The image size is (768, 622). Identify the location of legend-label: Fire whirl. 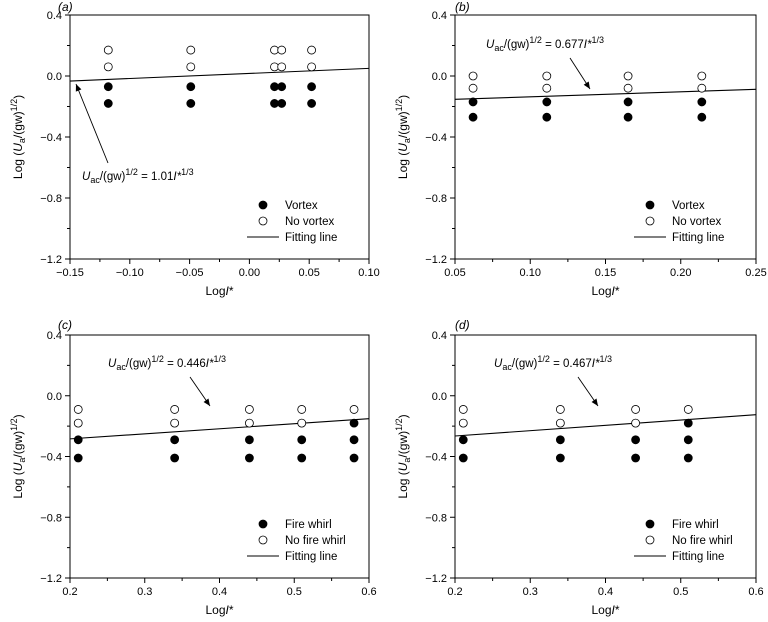
(308, 525).